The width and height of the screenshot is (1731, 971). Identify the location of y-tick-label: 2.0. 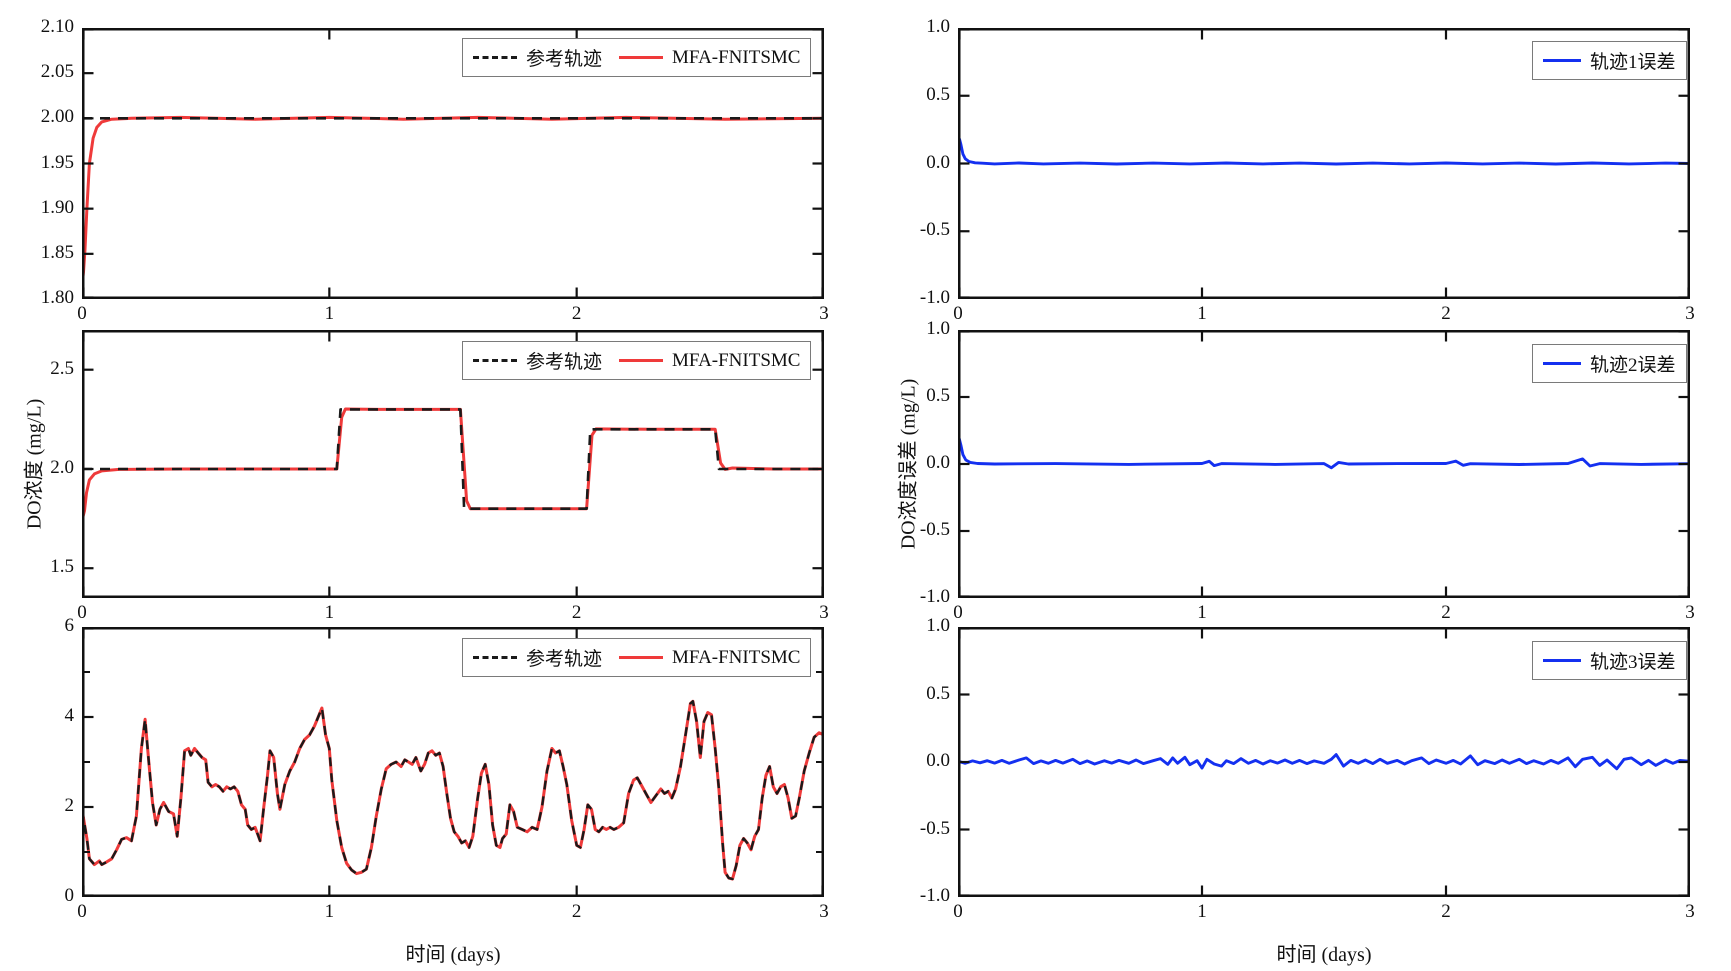
(62, 467).